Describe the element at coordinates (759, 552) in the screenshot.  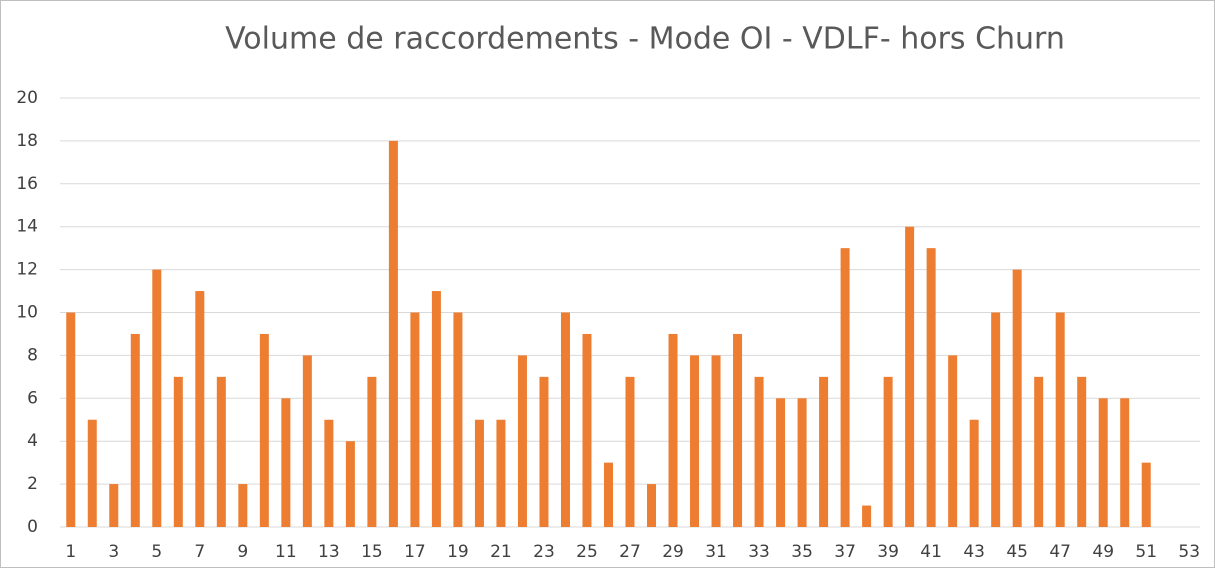
I see `x-tick-label: 33` at that location.